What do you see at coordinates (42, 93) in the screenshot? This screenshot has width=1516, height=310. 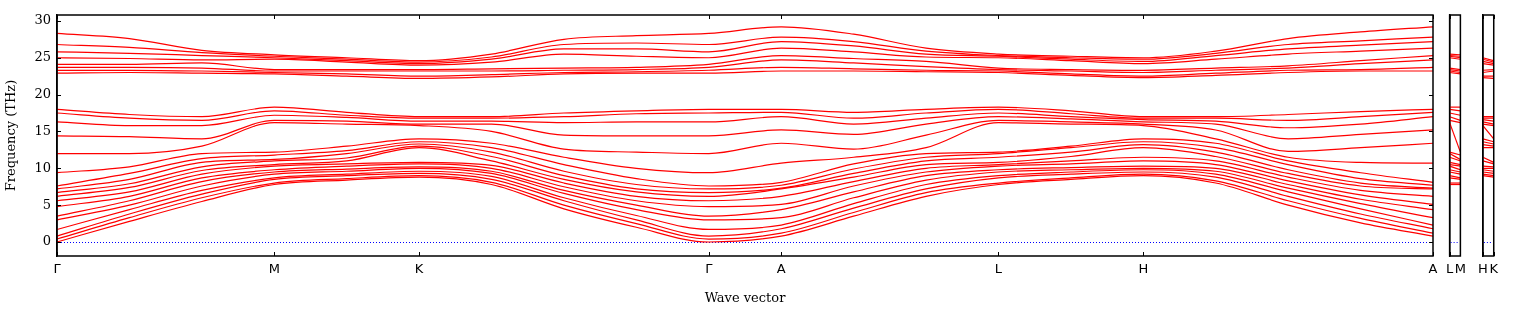 I see `y-tick-label: 20` at bounding box center [42, 93].